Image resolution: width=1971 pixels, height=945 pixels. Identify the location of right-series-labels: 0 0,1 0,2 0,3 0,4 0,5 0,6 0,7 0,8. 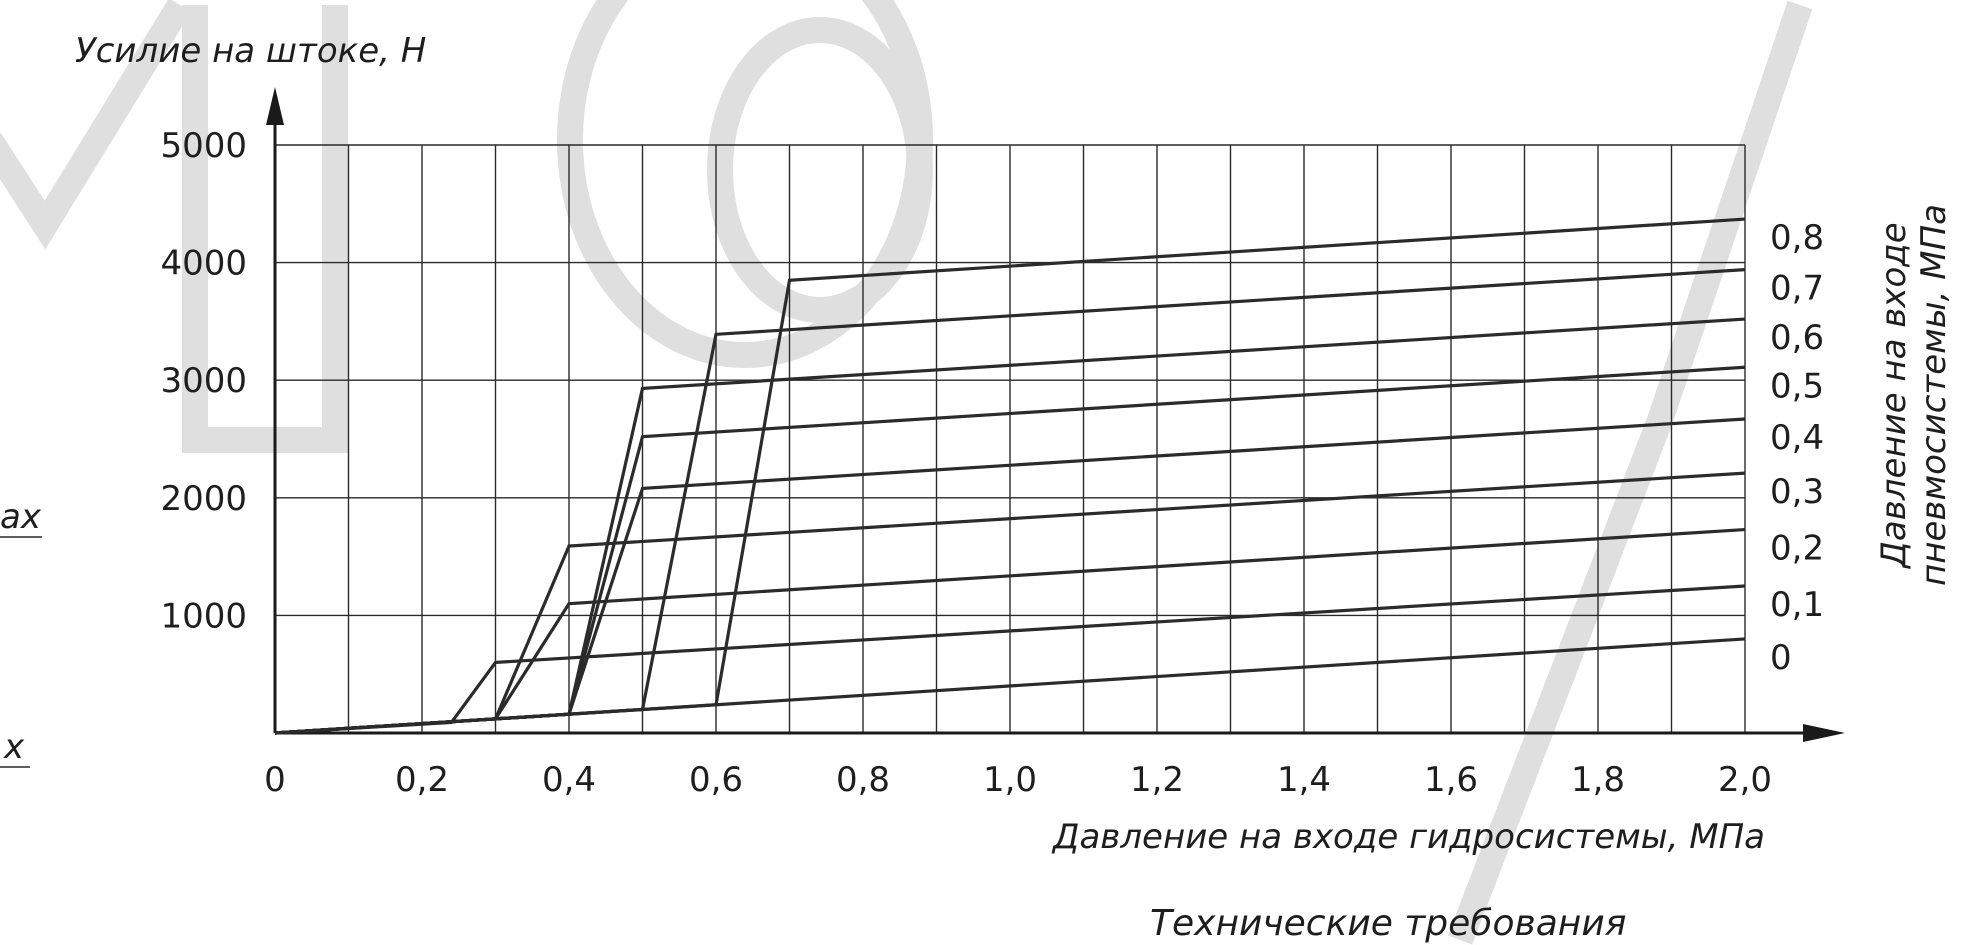
(1797, 448).